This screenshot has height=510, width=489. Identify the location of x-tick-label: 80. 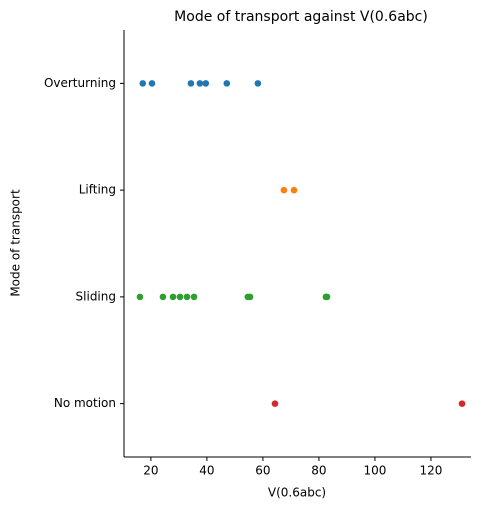
(318, 471).